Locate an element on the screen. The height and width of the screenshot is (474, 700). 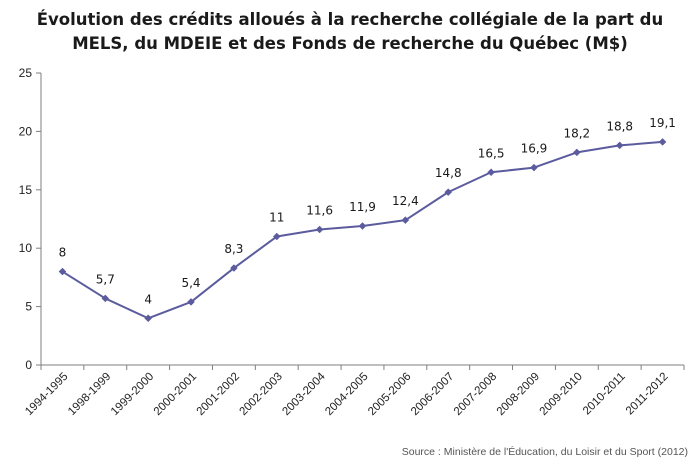
x-tick-label: 2003-2004 is located at coordinates (304, 394).